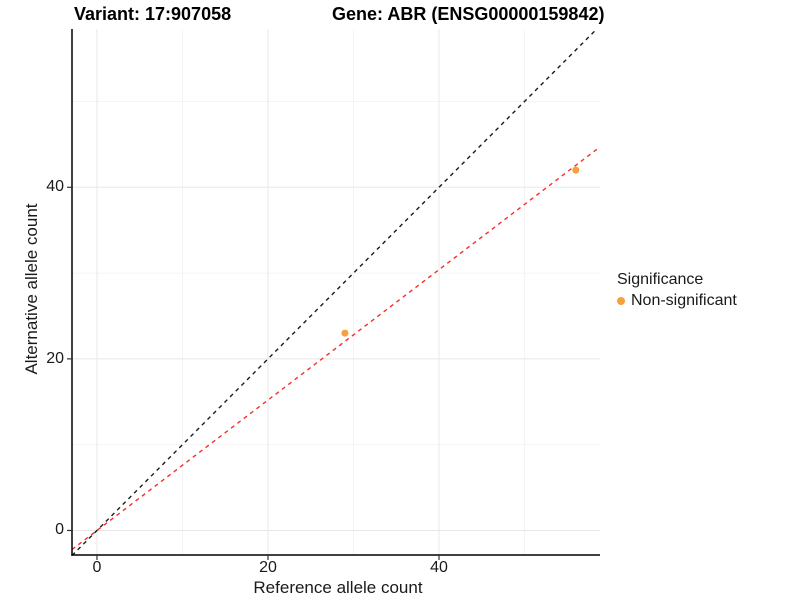  What do you see at coordinates (55, 186) in the screenshot?
I see `y-tick-label-40: 40` at bounding box center [55, 186].